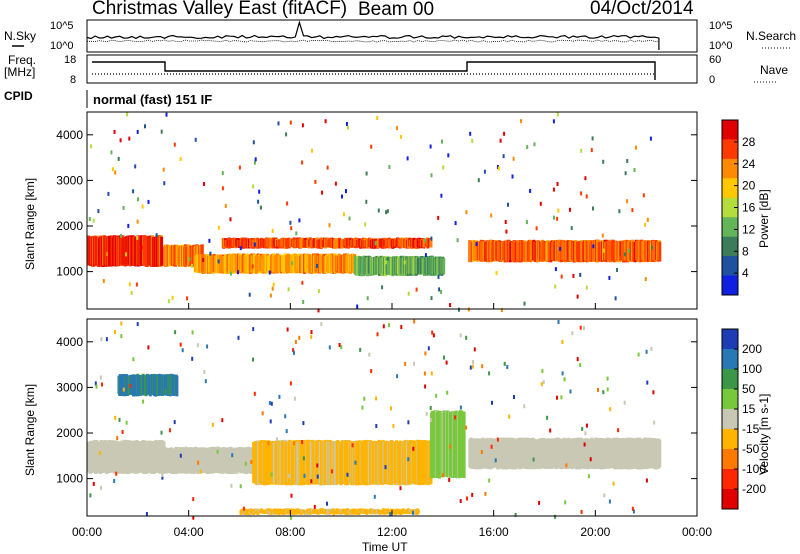 This screenshot has width=800, height=554. Describe the element at coordinates (374, 70) in the screenshot. I see `freq-trace` at that location.